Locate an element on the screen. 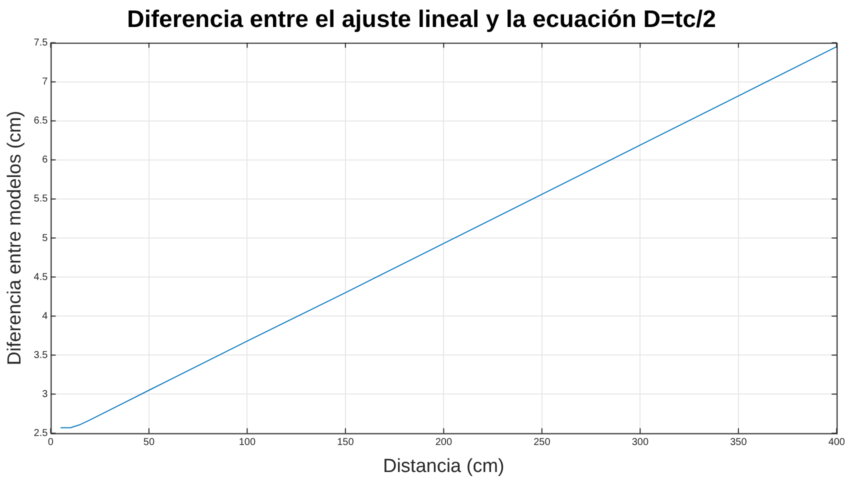 The image size is (848, 482). y-tick-label: 7 is located at coordinates (45, 82).